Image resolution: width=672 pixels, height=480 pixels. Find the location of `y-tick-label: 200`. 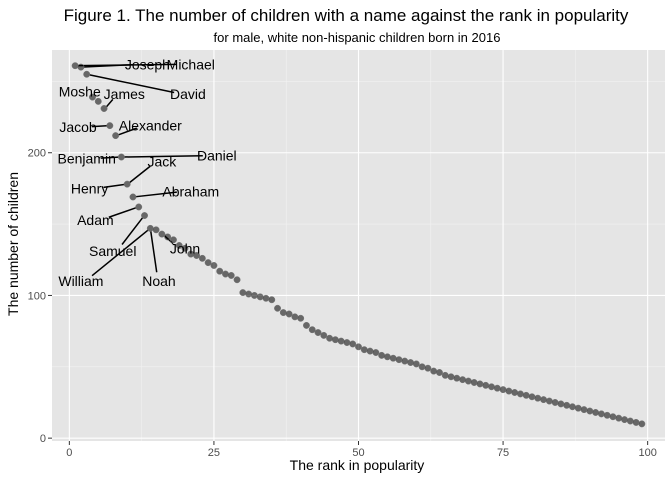

y-tick-label: 200 is located at coordinates (37, 154).